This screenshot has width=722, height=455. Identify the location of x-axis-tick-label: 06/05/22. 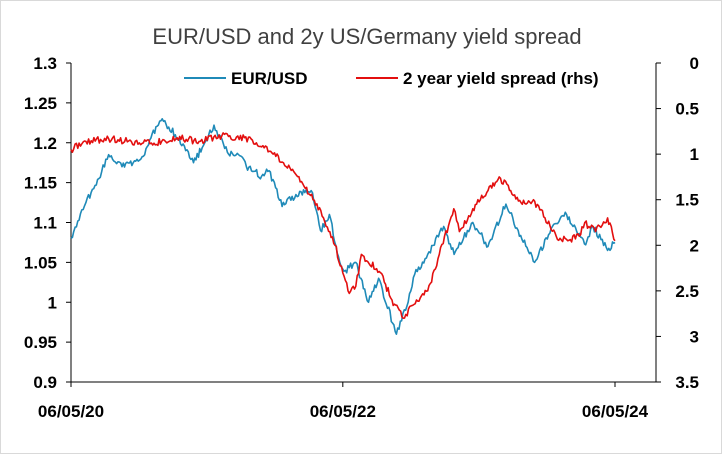
(343, 411).